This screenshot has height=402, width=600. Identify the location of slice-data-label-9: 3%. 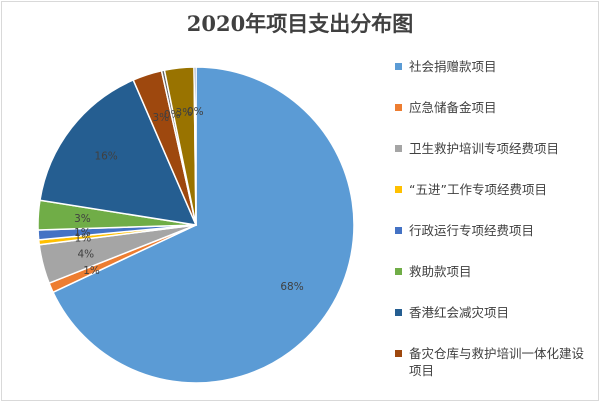
(184, 113).